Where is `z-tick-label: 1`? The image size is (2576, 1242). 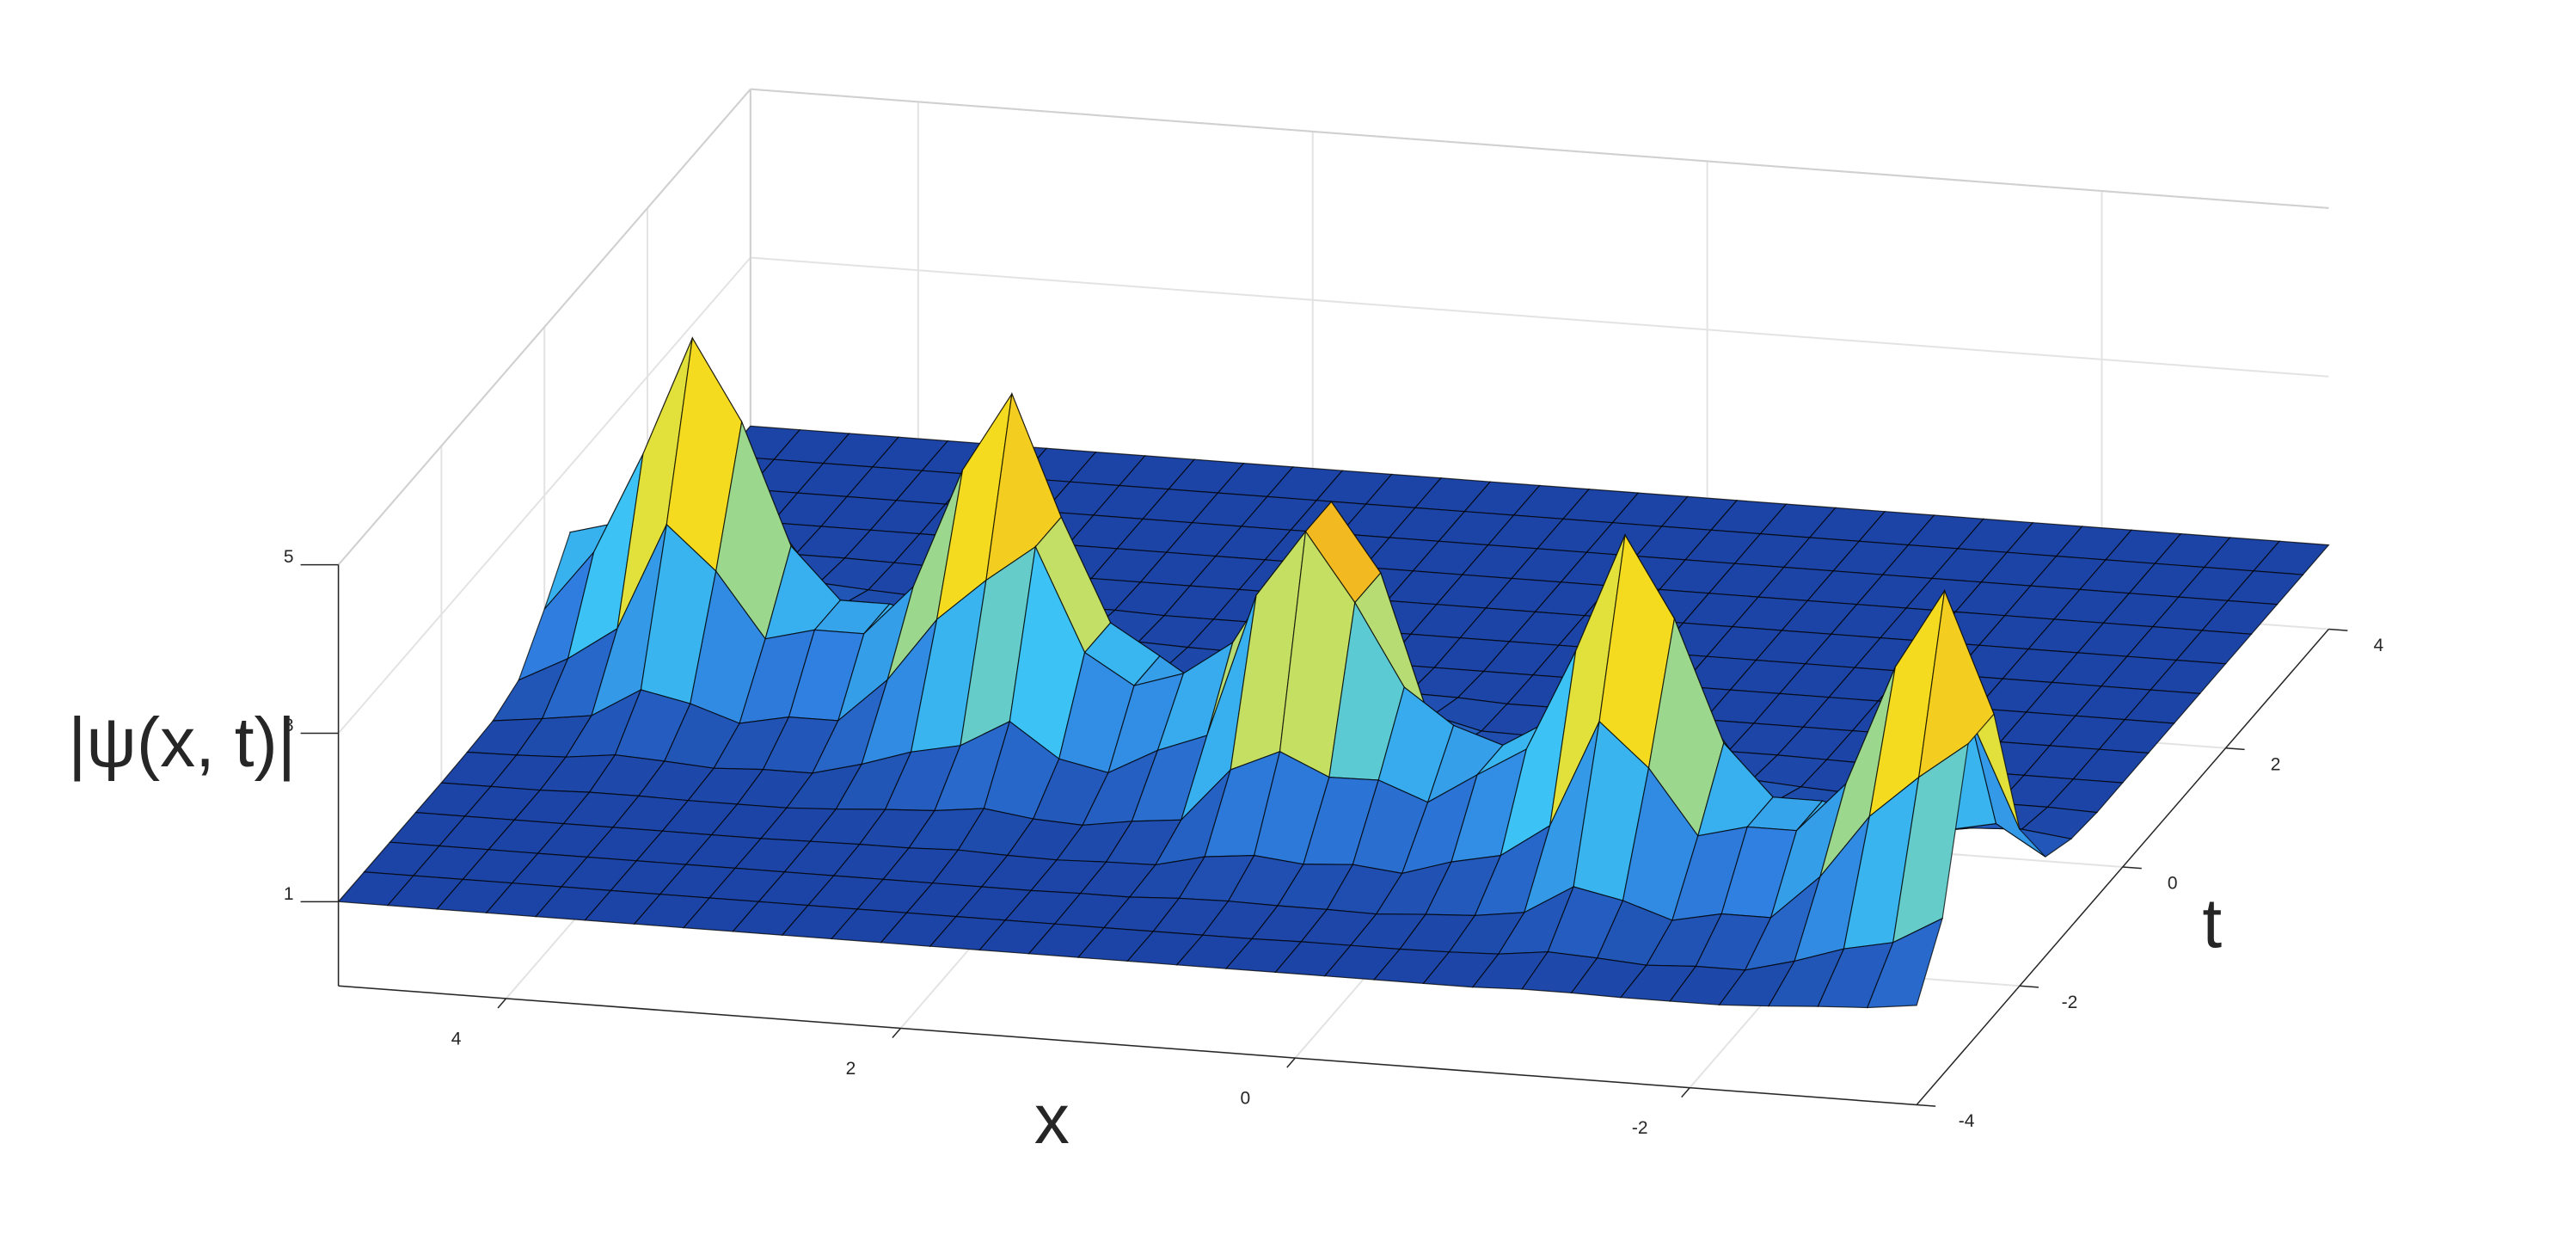 z-tick-label: 1 is located at coordinates (289, 894).